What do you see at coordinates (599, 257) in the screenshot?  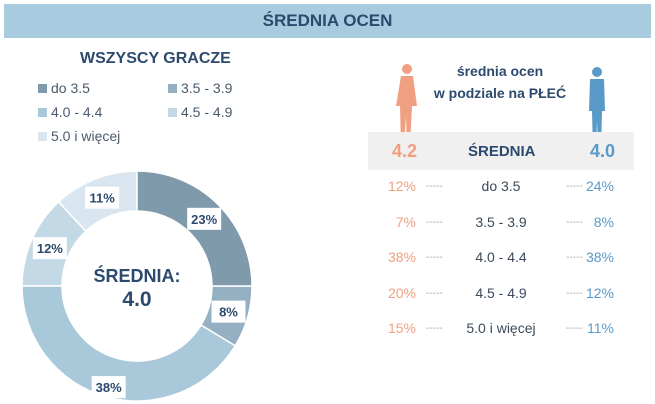 I see `male-percent: 38%` at bounding box center [599, 257].